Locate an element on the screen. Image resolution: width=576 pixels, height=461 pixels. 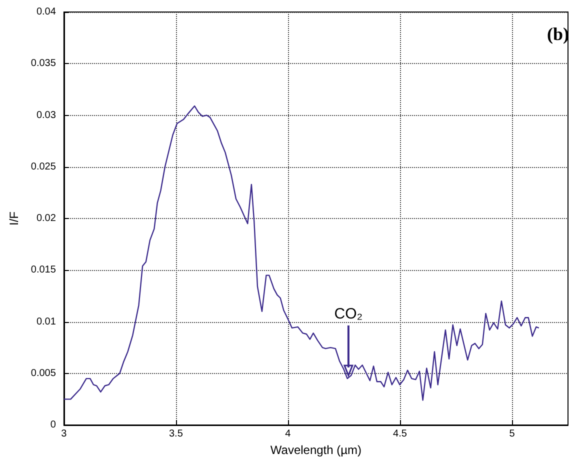
y-tick-label: 0 is located at coordinates (53, 425).